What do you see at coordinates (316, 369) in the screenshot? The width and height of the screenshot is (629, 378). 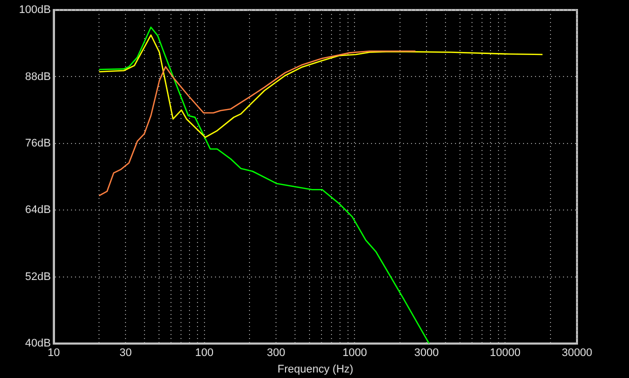 I see `x-axis-title: Frequency (Hz)` at bounding box center [316, 369].